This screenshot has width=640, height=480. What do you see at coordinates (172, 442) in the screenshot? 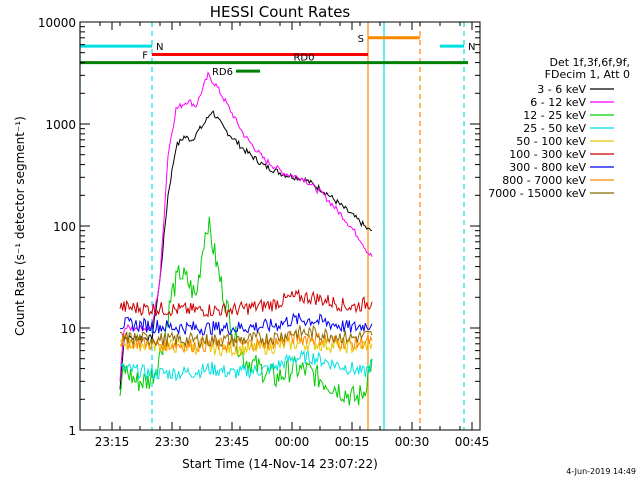
I see `x-tick-label: 23:30` at bounding box center [172, 442].